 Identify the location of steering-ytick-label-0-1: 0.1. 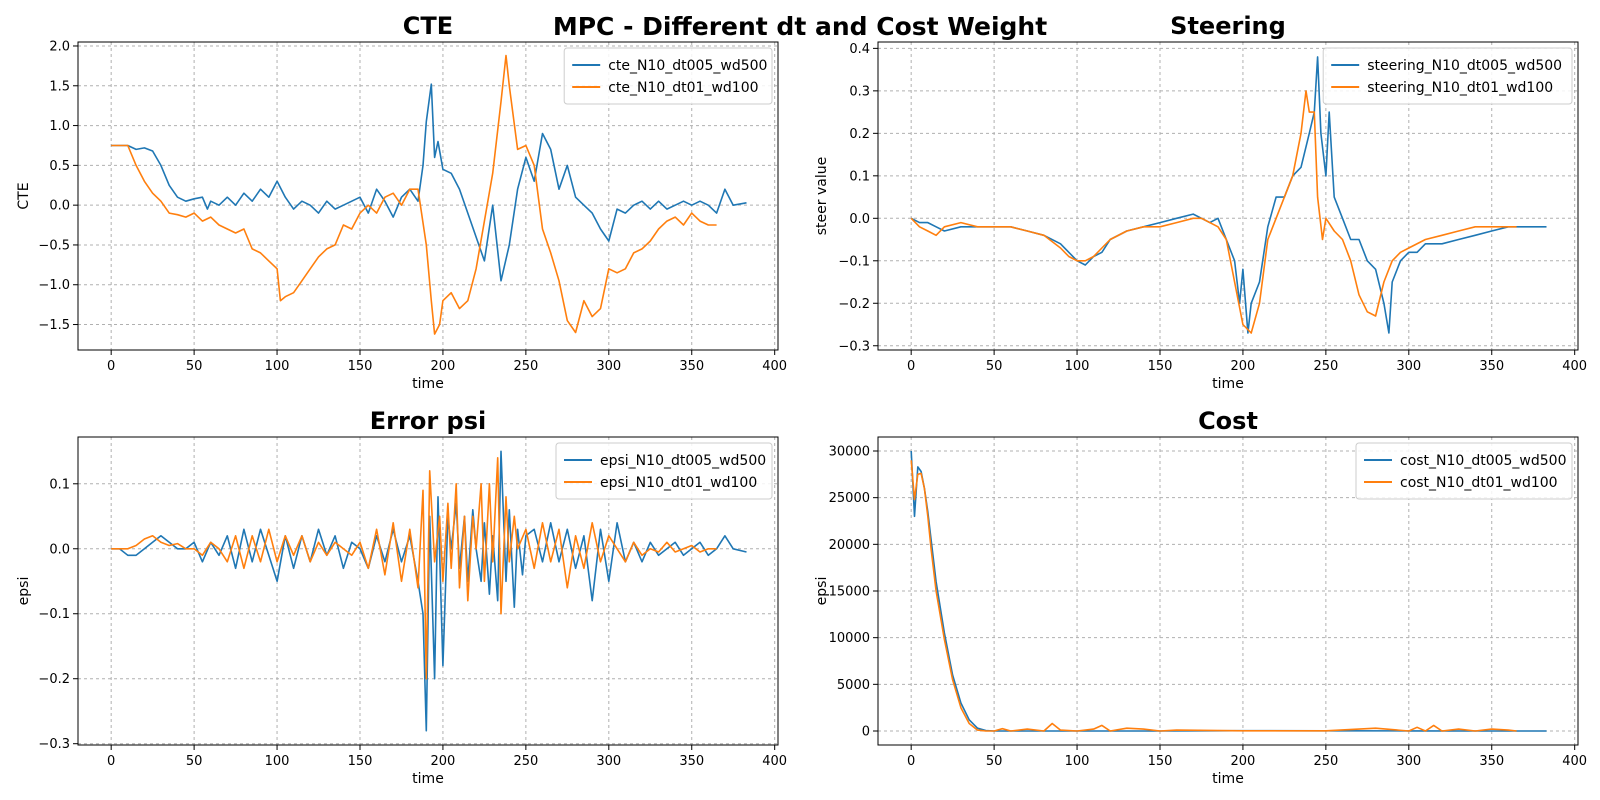
(859, 176).